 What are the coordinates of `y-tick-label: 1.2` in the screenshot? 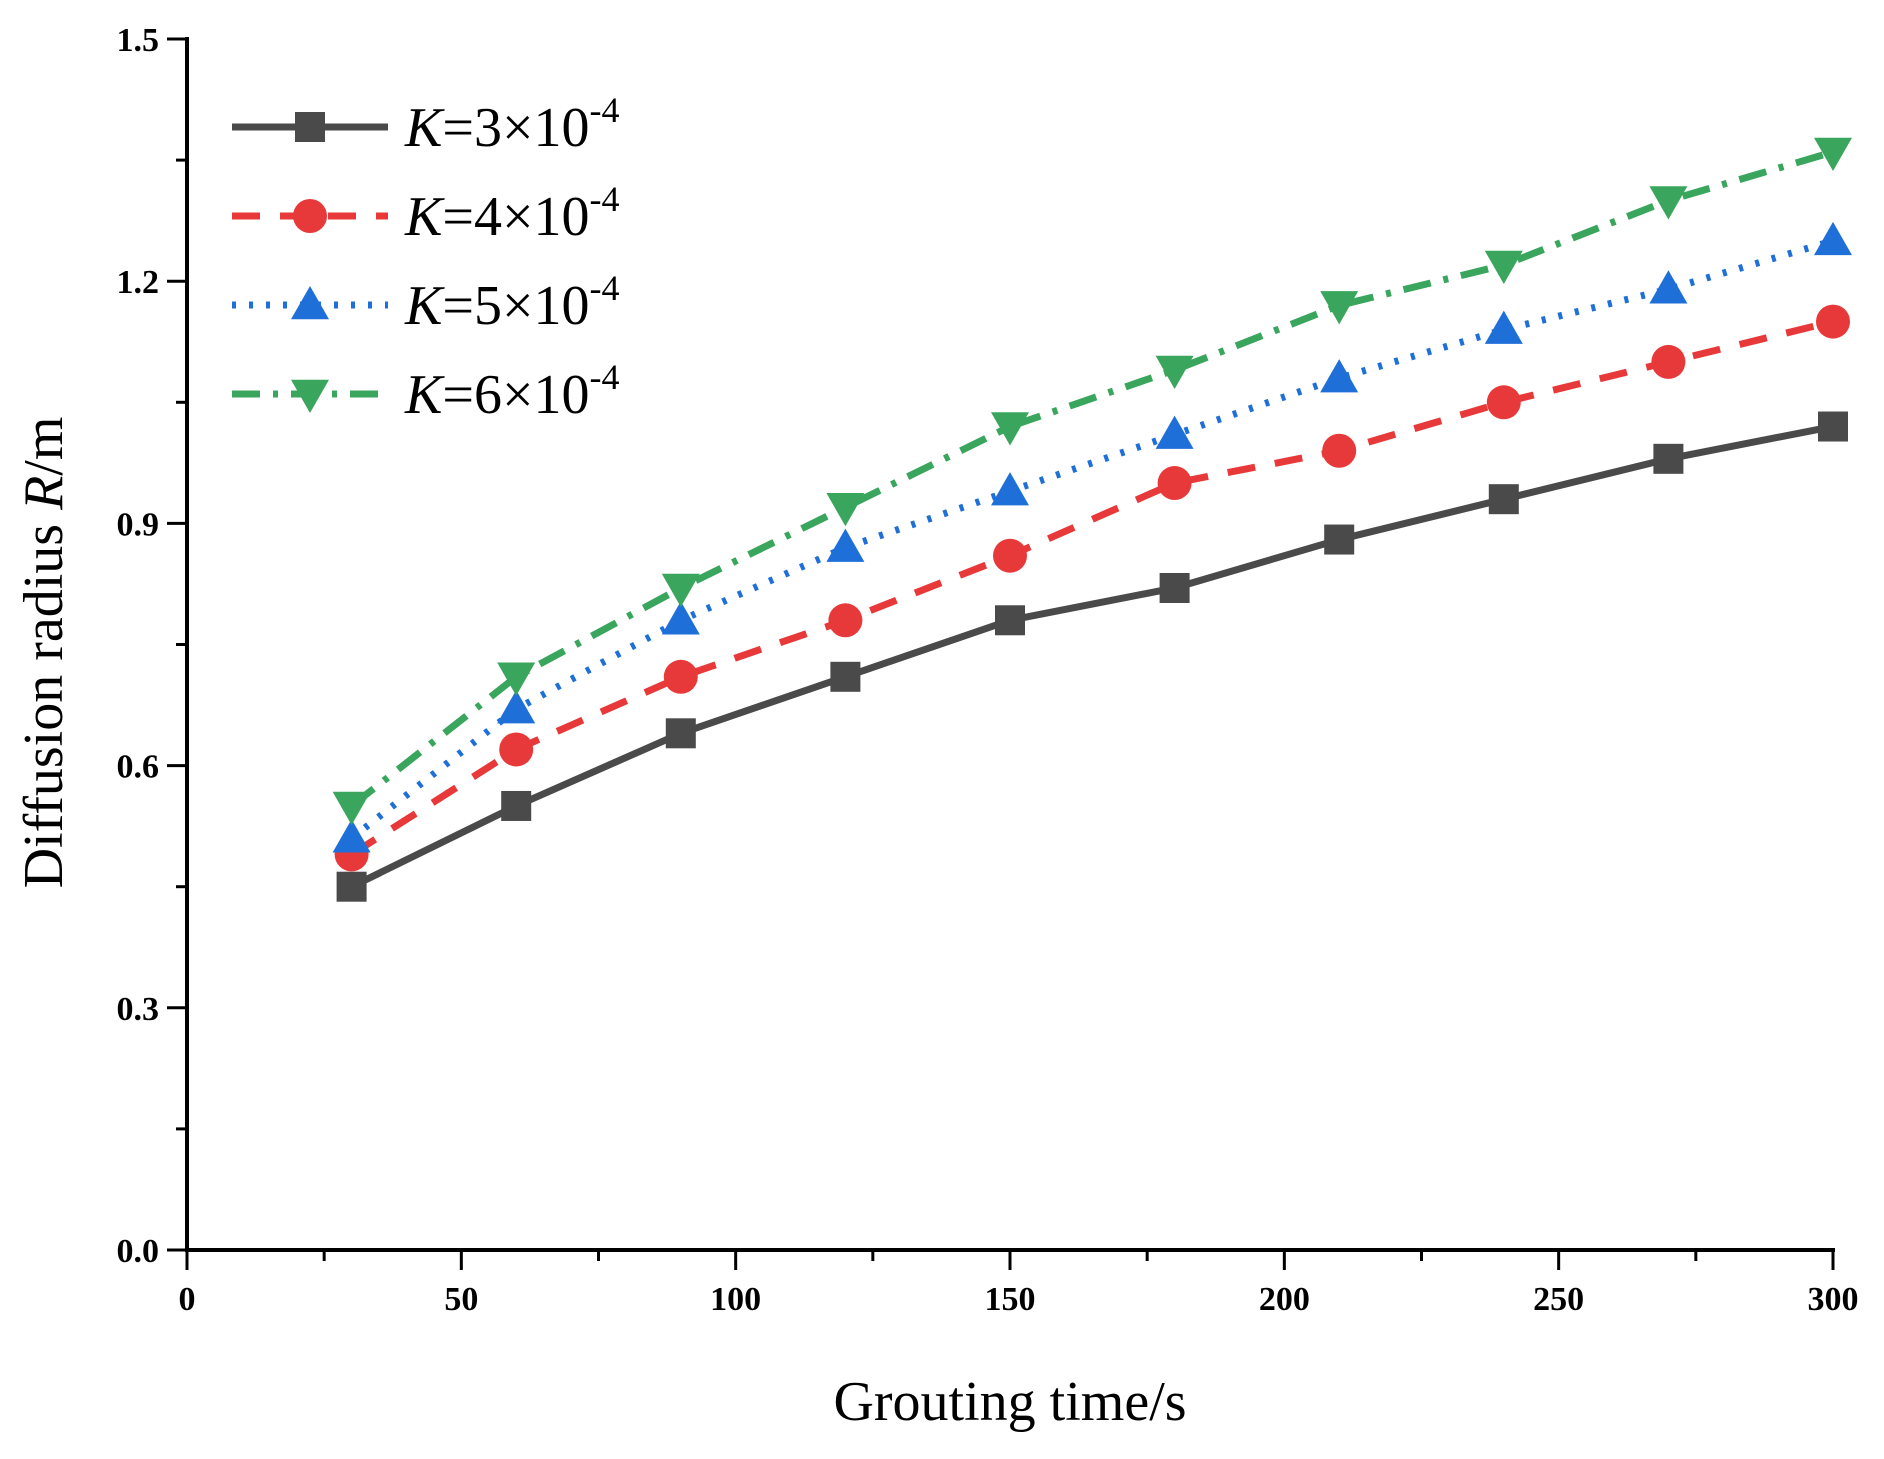 It's located at (138, 282).